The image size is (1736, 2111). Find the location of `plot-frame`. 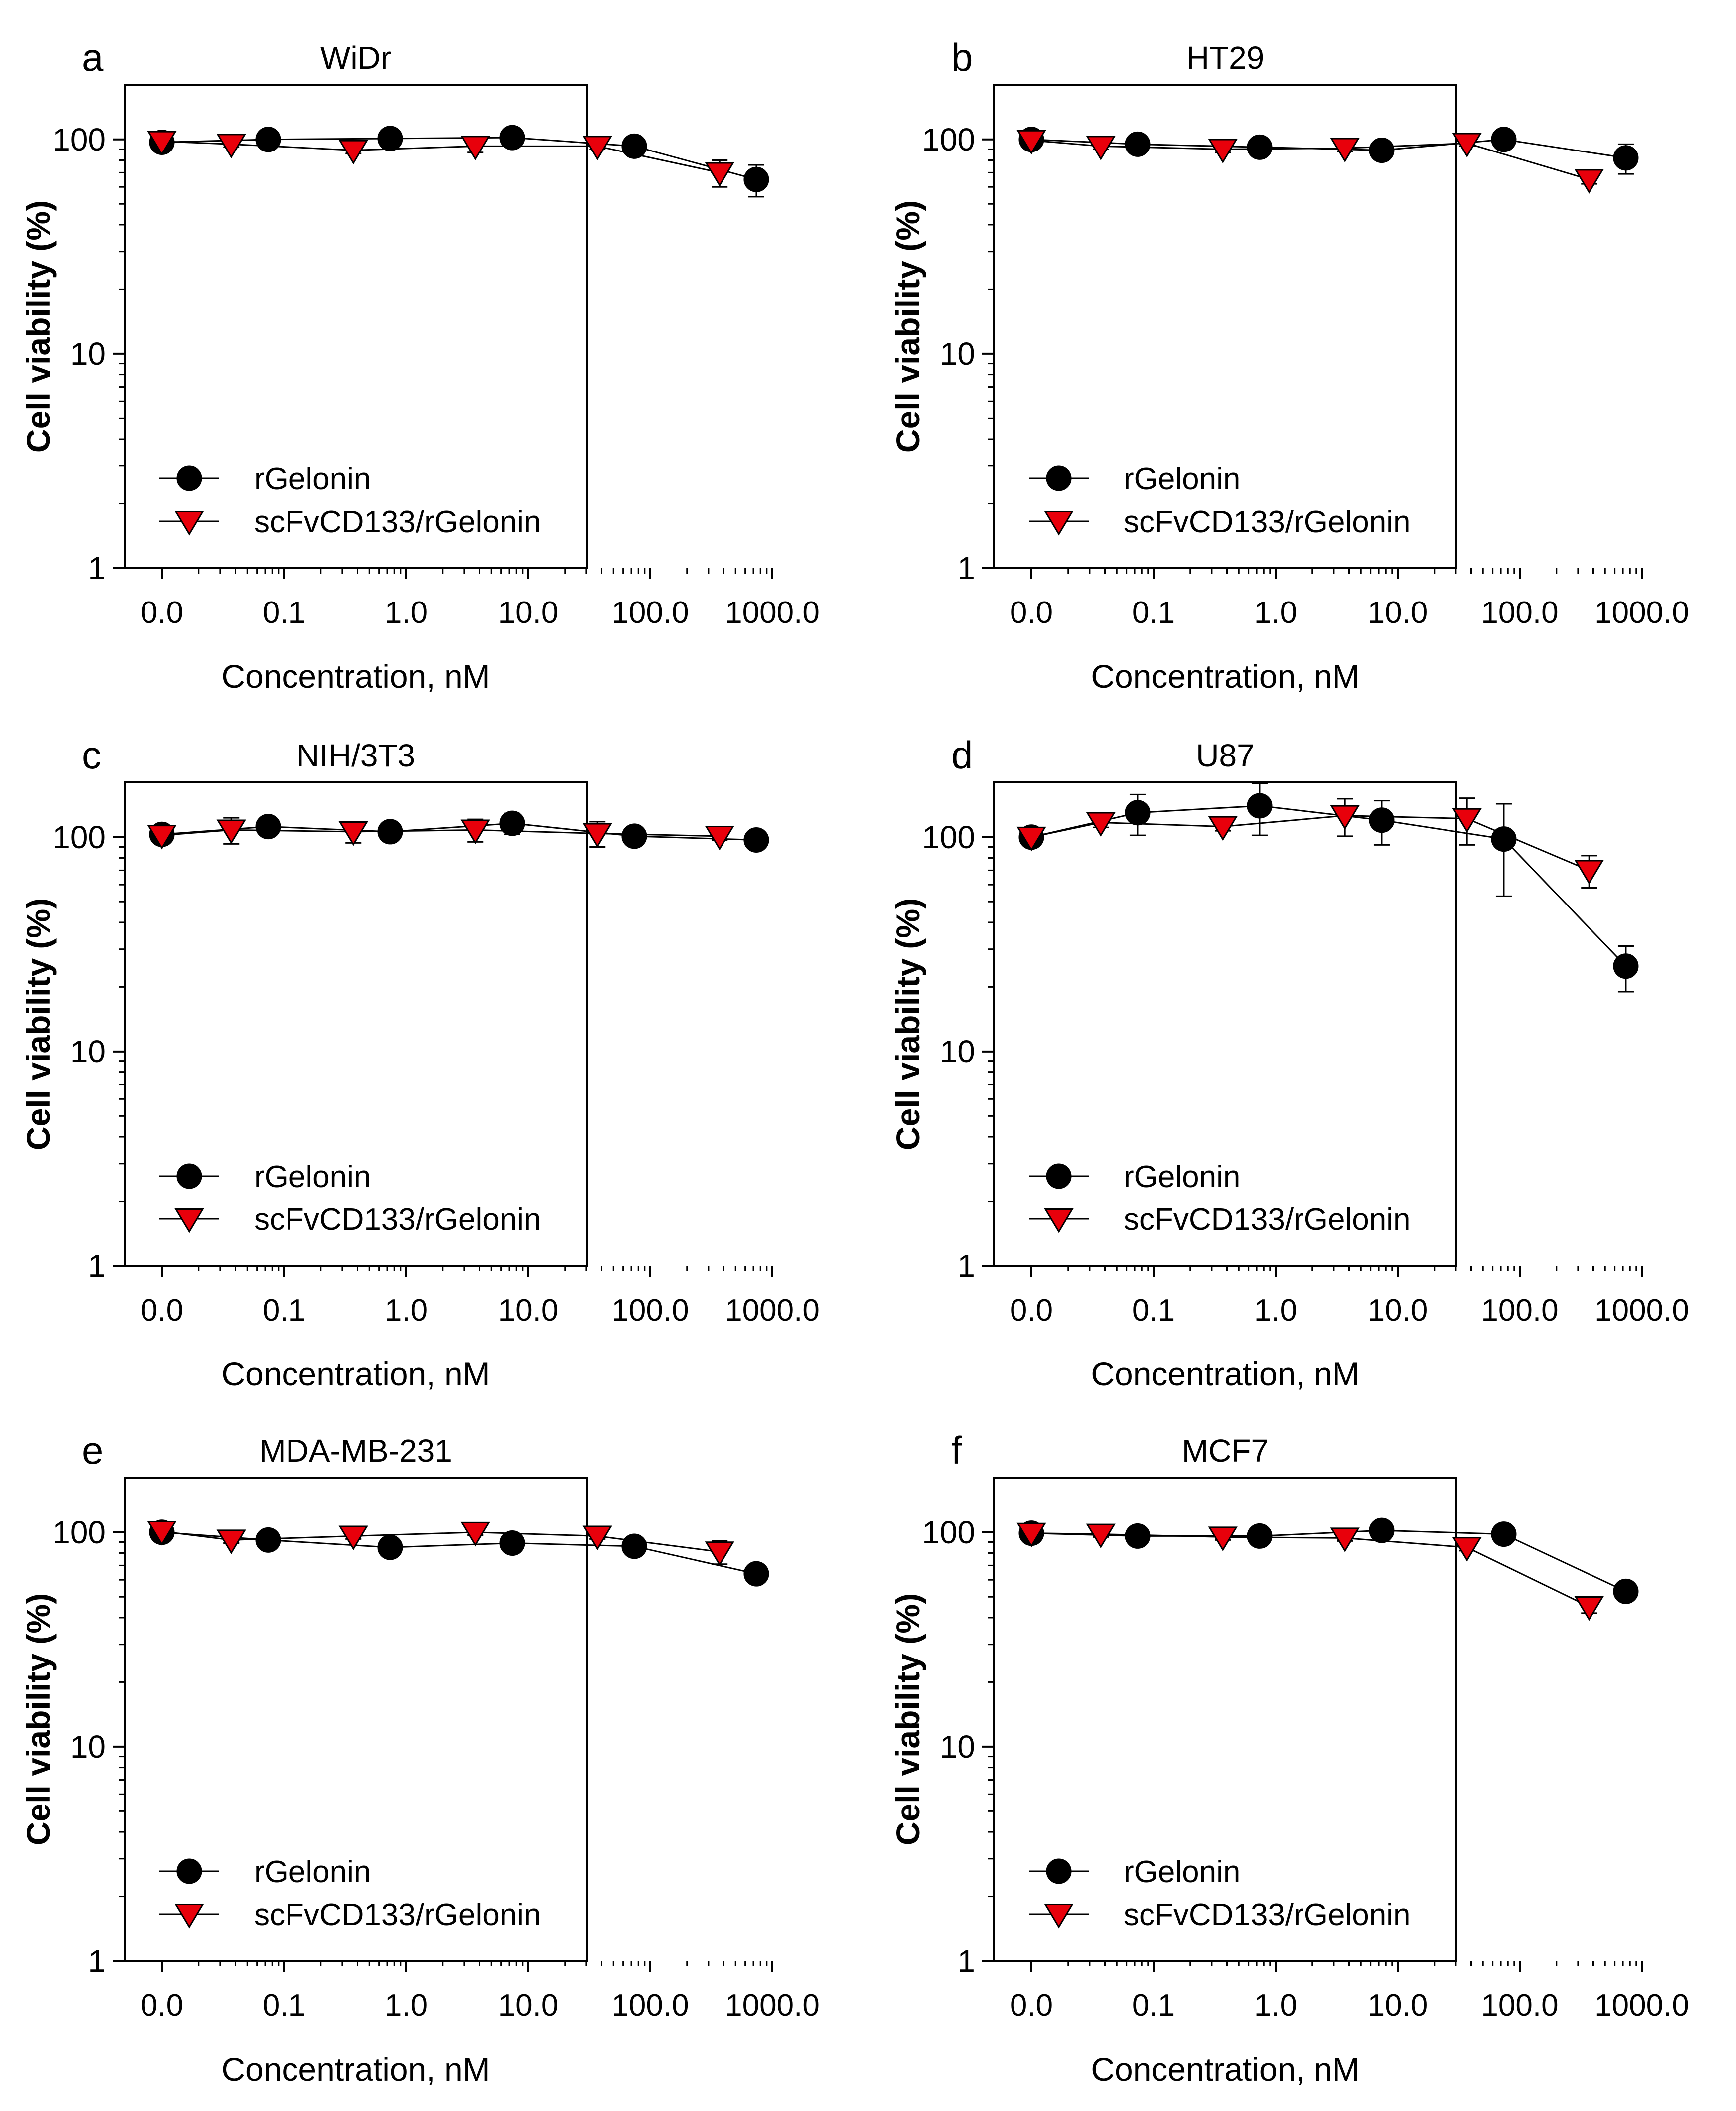

plot-frame is located at coordinates (356, 326).